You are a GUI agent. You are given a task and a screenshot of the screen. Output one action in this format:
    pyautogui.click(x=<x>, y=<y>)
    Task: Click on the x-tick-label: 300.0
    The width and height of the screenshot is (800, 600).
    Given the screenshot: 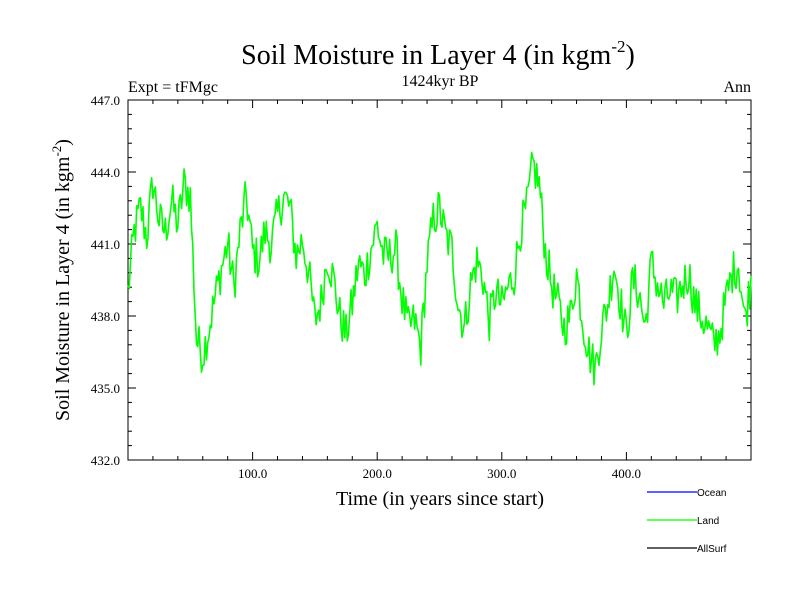 What is the action you would take?
    pyautogui.click(x=501, y=473)
    